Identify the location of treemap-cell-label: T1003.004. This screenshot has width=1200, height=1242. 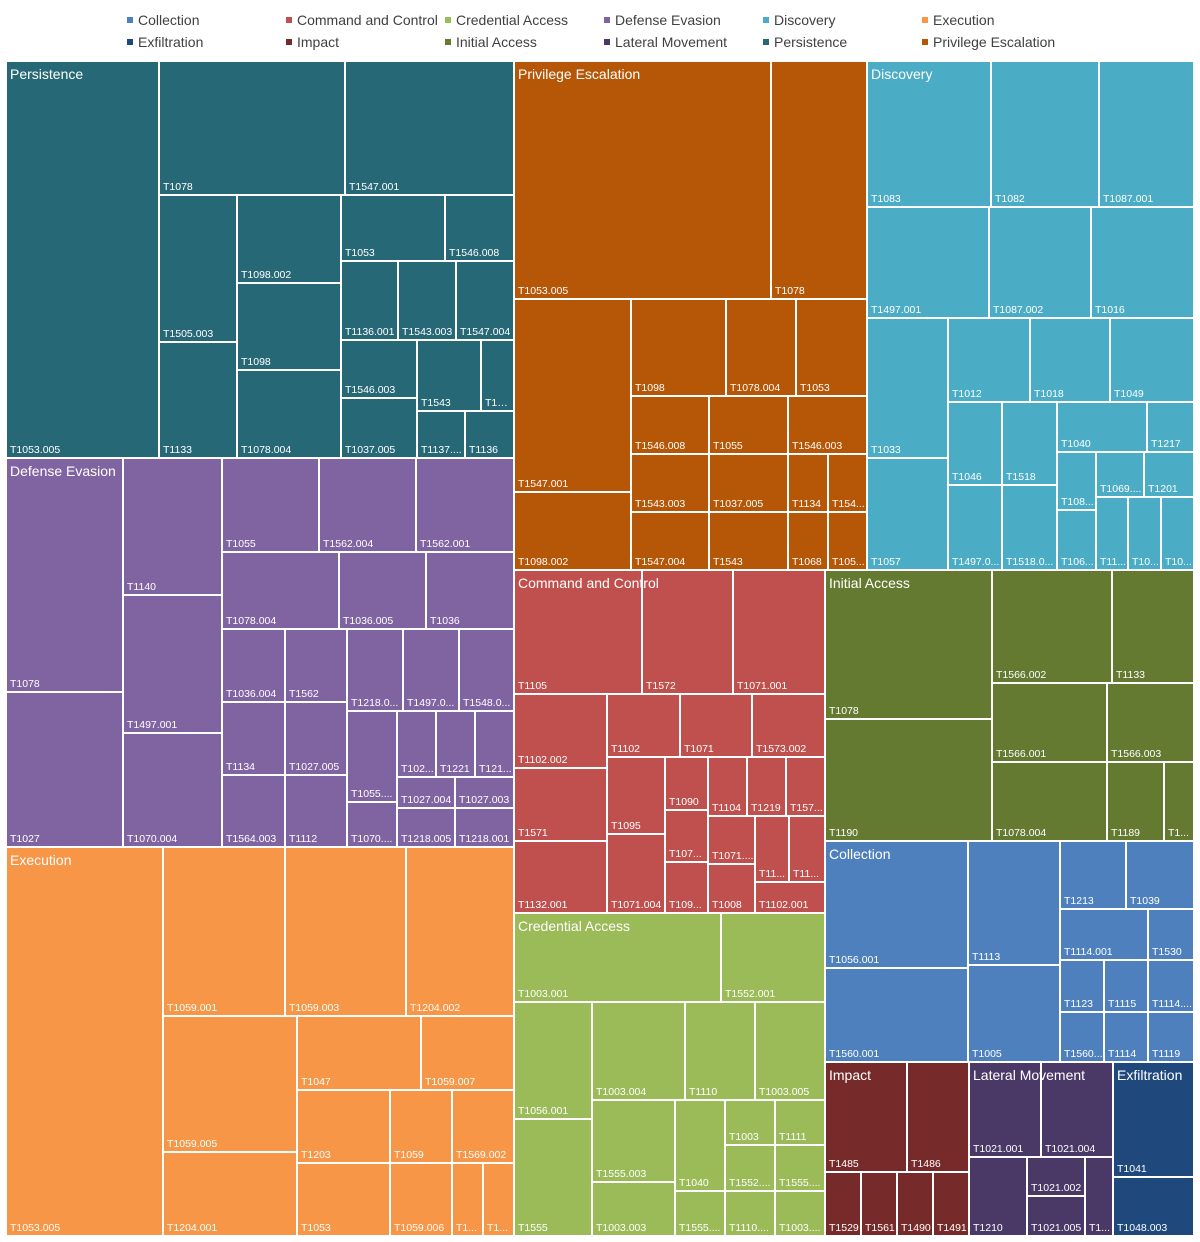
(621, 1092).